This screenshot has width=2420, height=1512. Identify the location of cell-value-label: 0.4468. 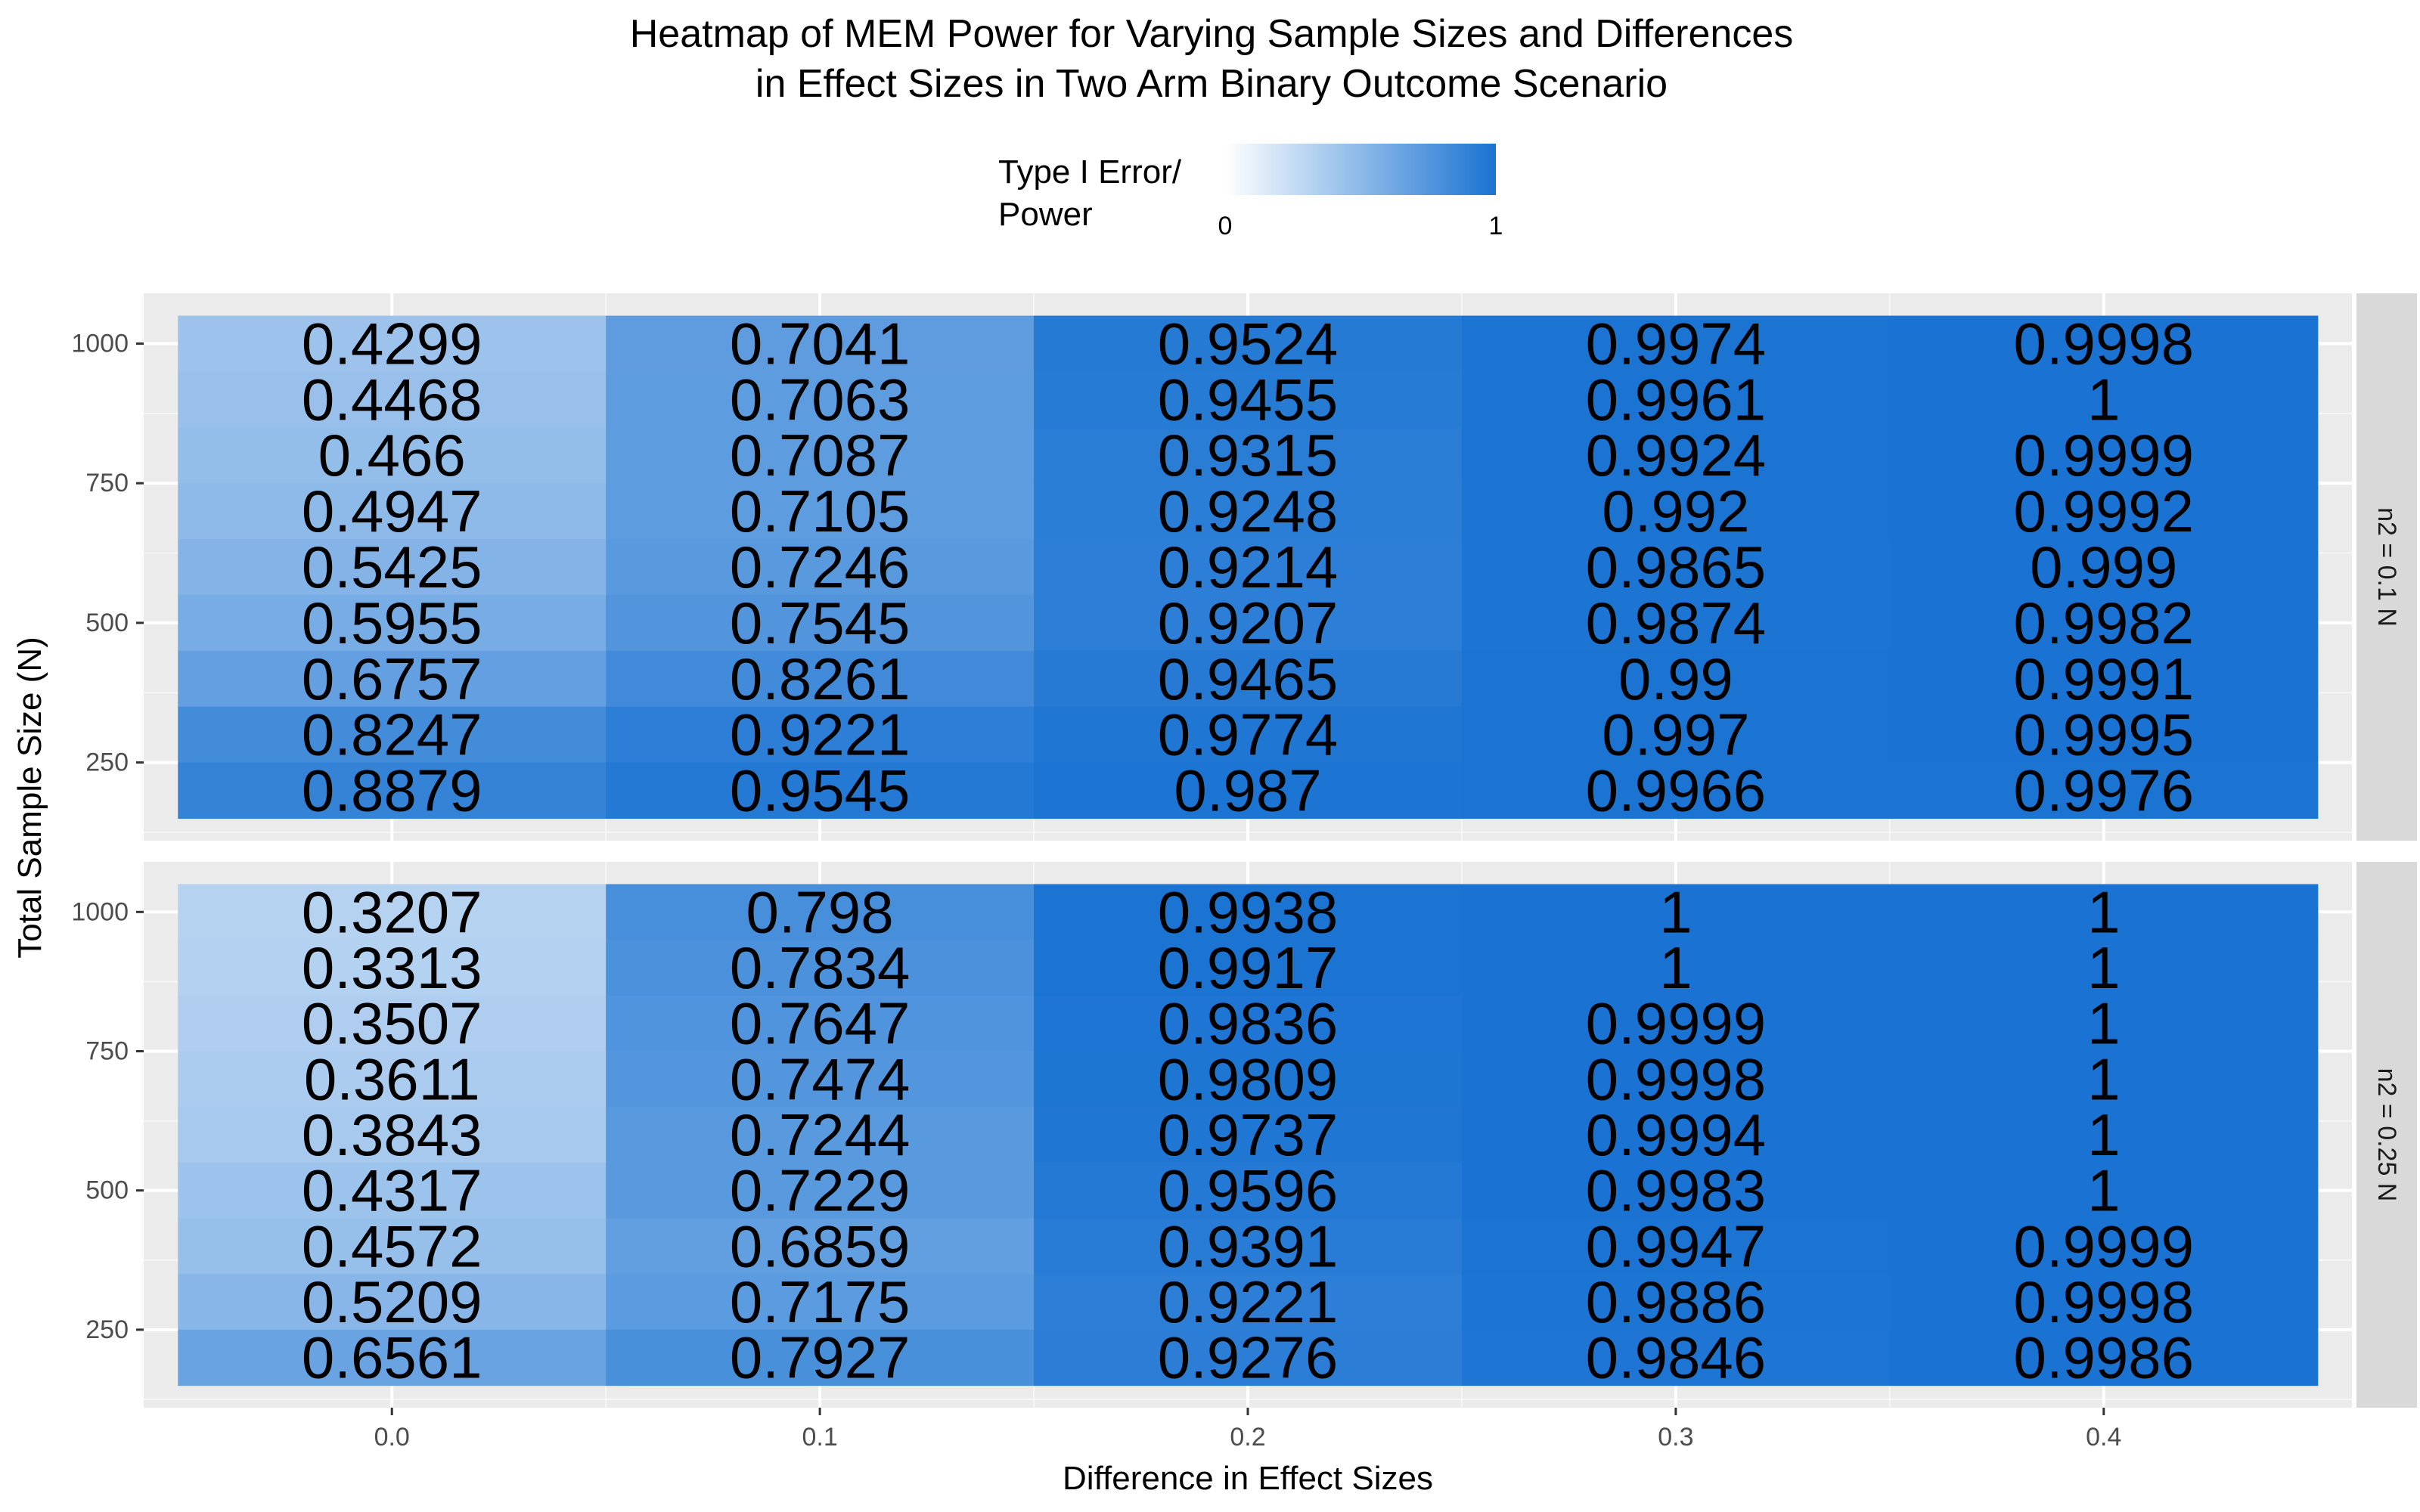
(392, 399).